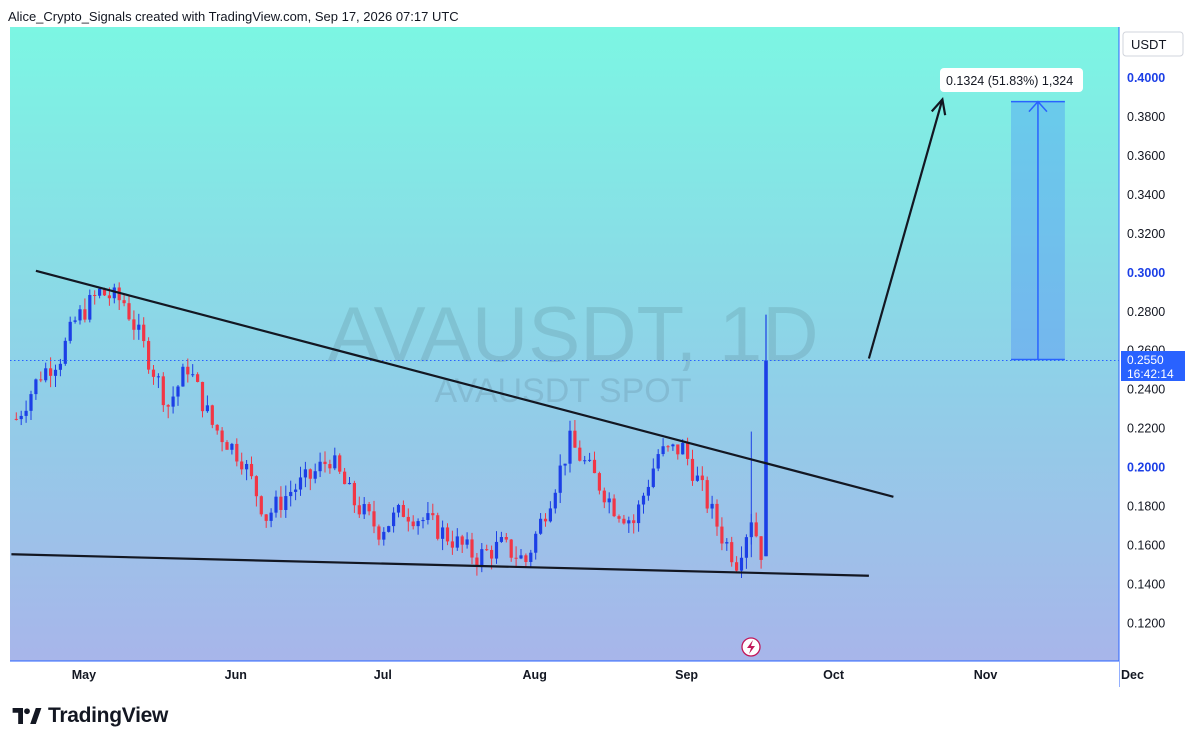  What do you see at coordinates (986, 675) in the screenshot?
I see `time-tick-label: Nov` at bounding box center [986, 675].